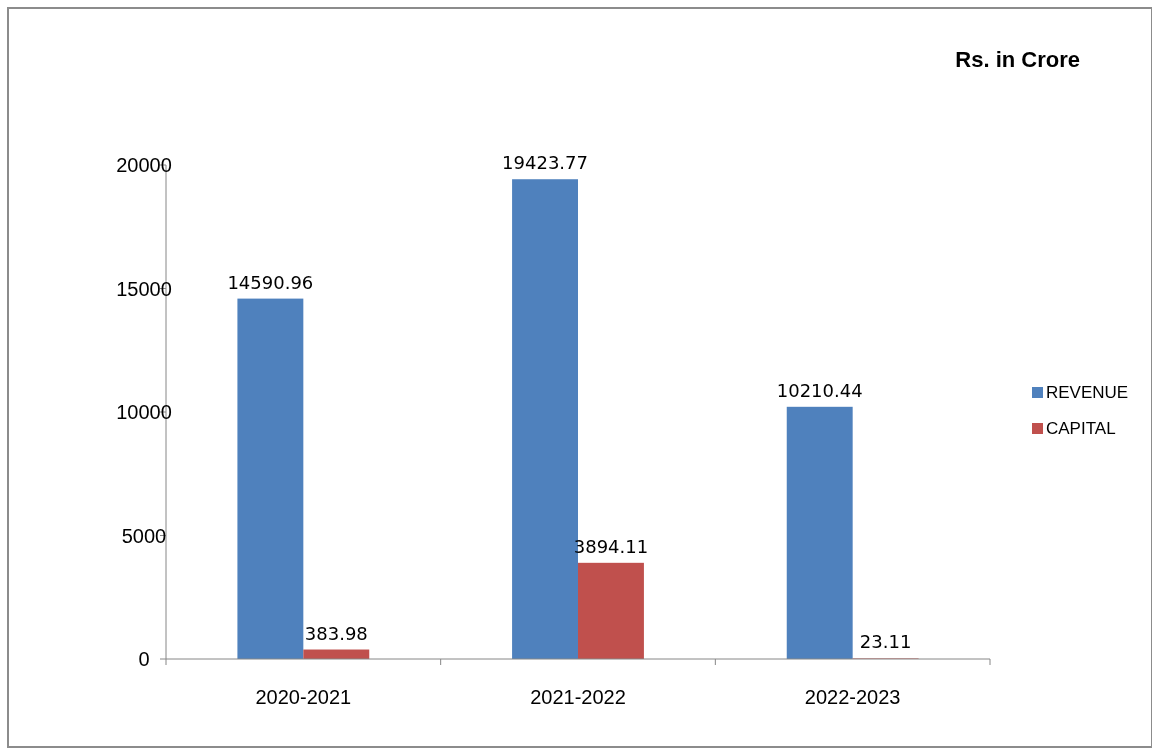  Describe the element at coordinates (270, 282) in the screenshot. I see `data-label: 14590.96` at that location.